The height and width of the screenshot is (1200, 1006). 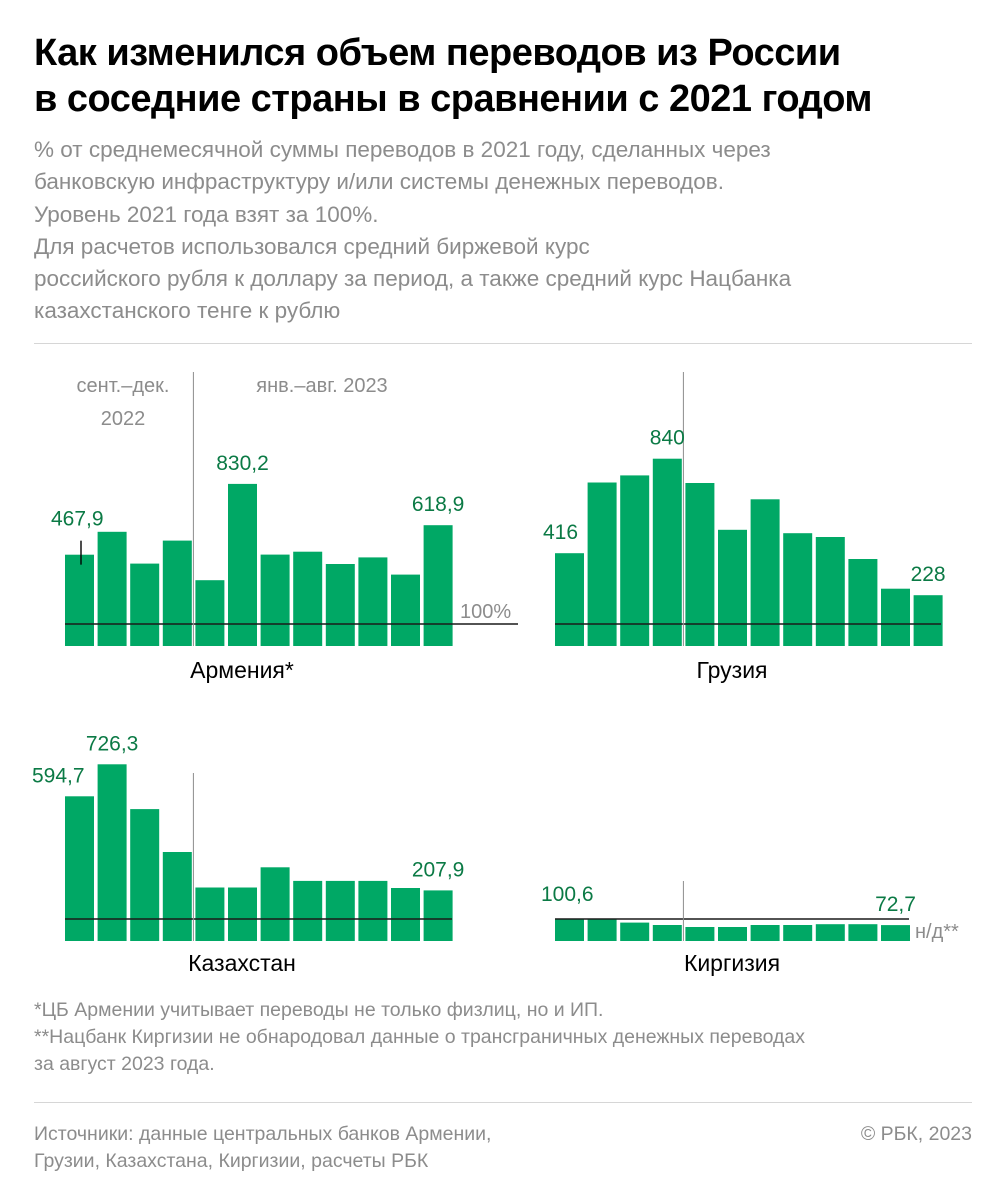 What do you see at coordinates (242, 463) in the screenshot?
I see `chart-1-value-label-6: 830,2` at bounding box center [242, 463].